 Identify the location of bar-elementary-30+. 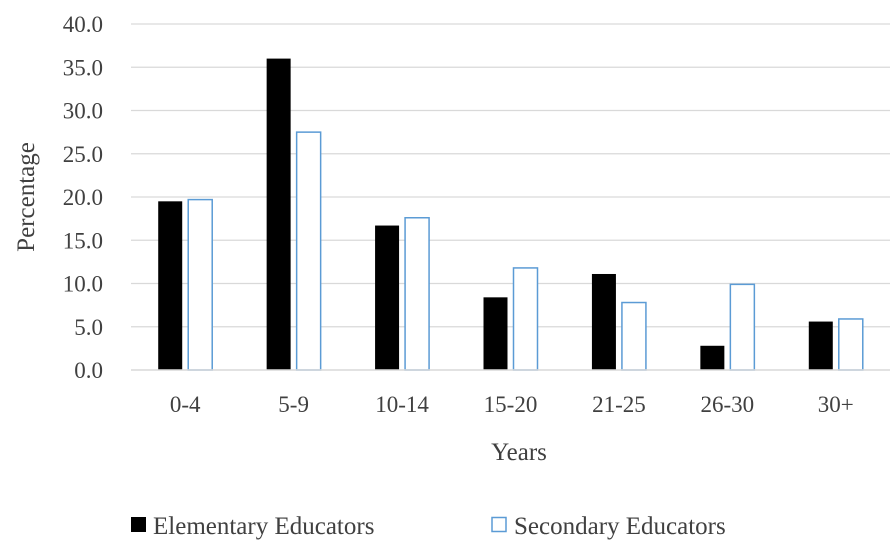
(820, 345).